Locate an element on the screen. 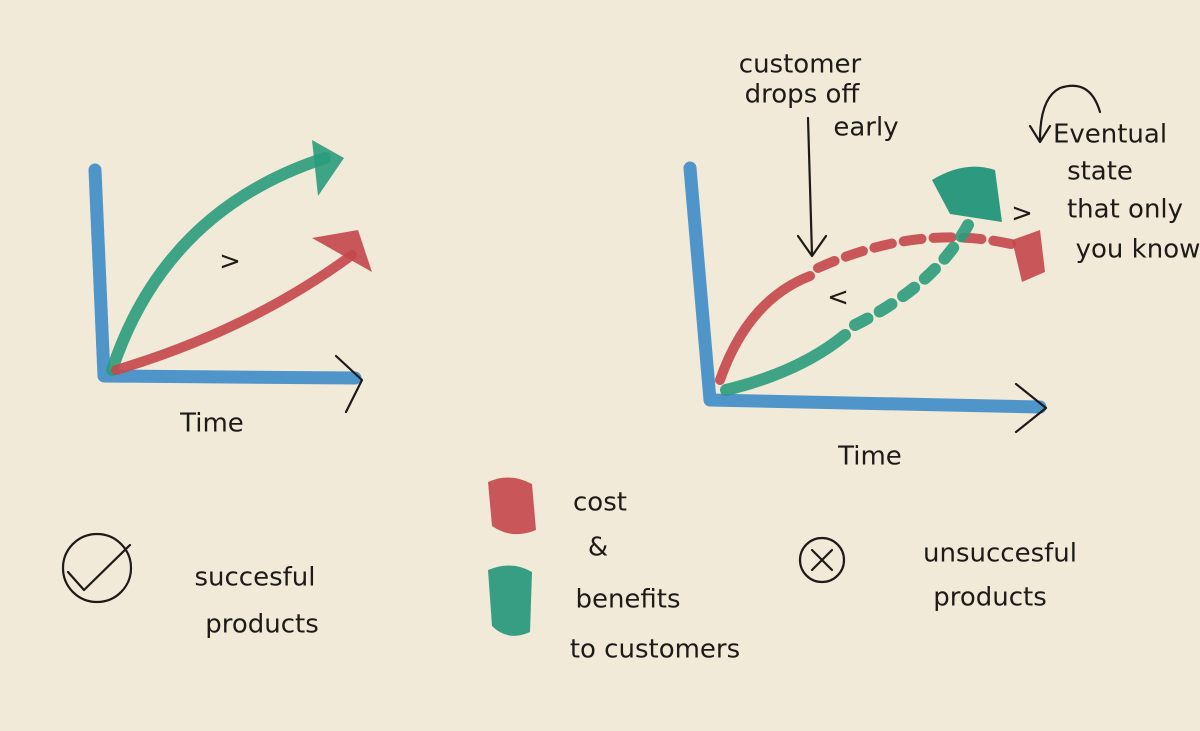 The width and height of the screenshot is (1200, 731). cross-mark is located at coordinates (822, 560).